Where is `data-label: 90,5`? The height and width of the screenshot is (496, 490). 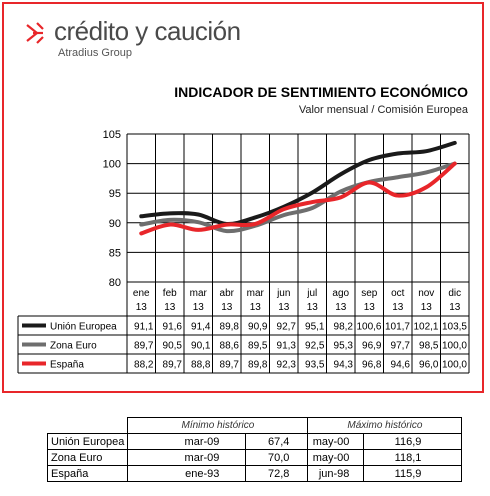 data-label: 90,5 is located at coordinates (173, 346).